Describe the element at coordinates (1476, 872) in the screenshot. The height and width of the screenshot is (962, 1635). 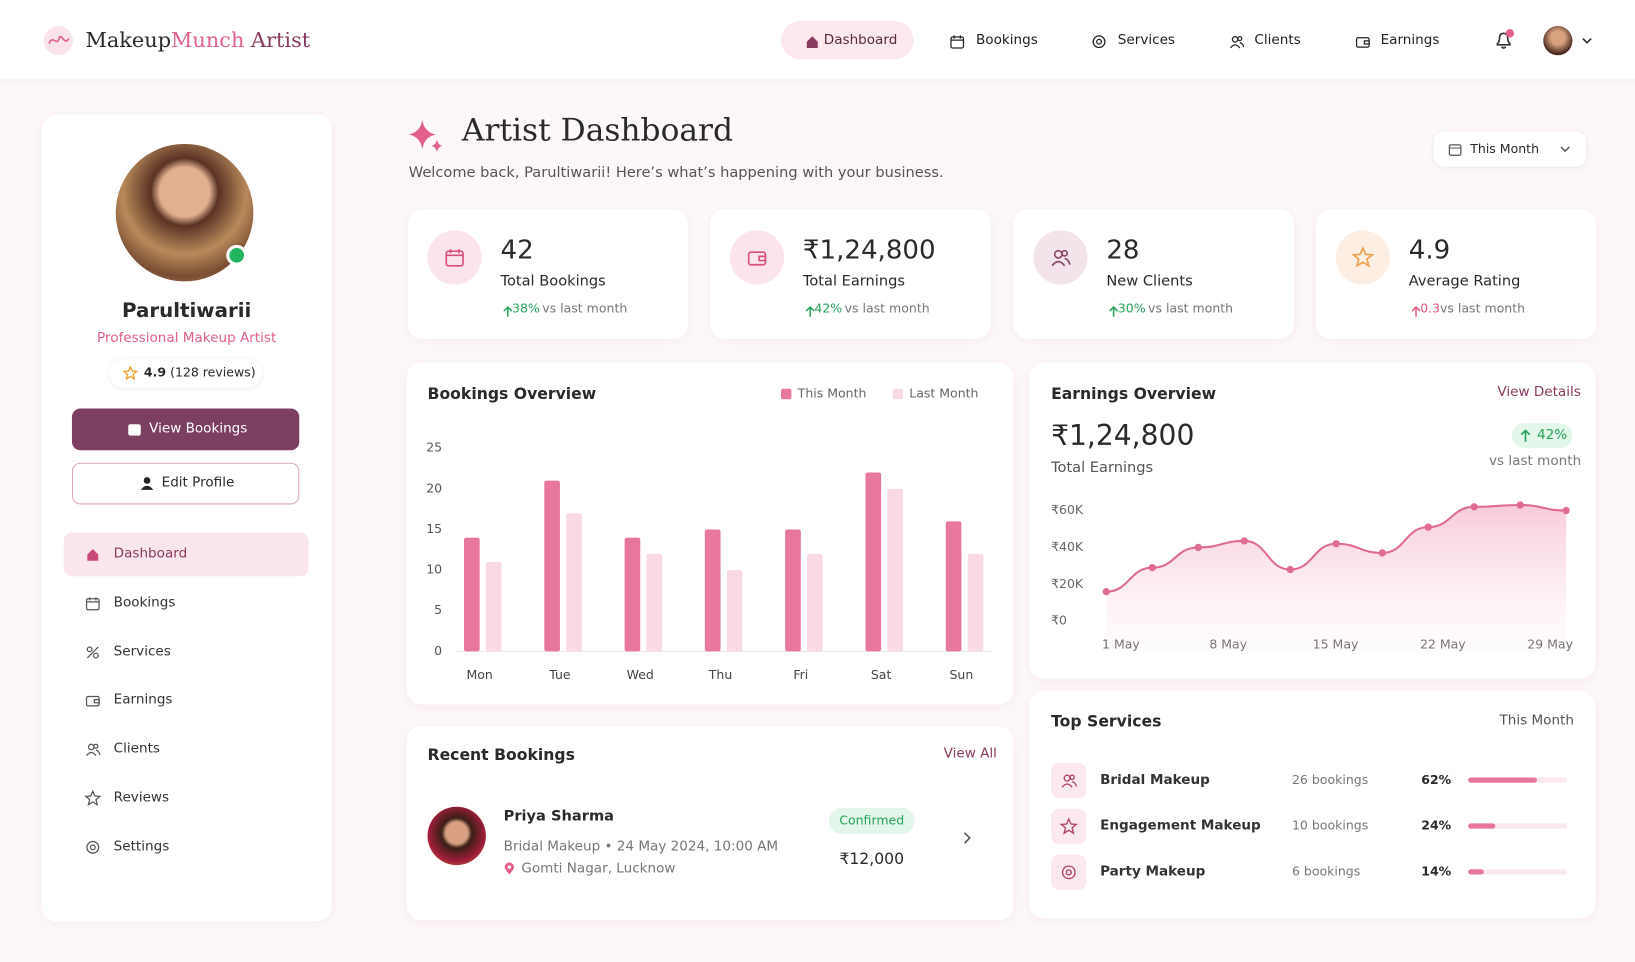
I see `share-bar` at that location.